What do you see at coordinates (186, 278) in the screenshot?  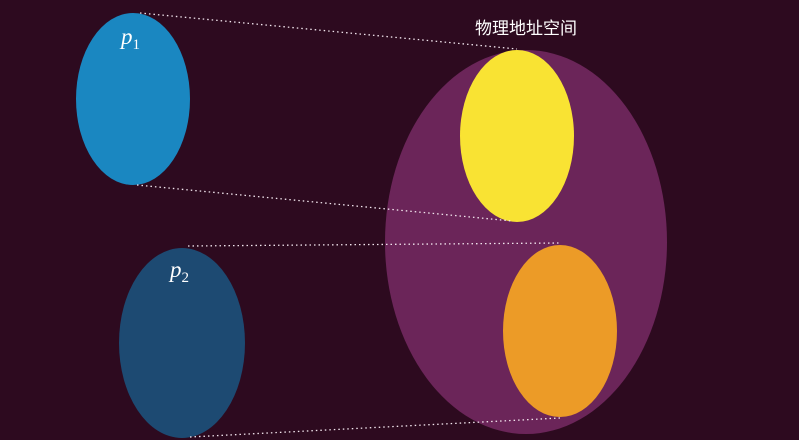 I see `node-subscript: 2` at bounding box center [186, 278].